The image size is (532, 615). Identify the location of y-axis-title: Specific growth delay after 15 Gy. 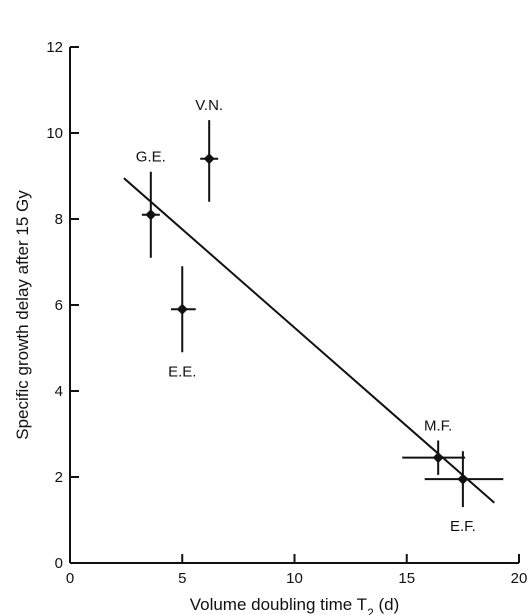
(22, 315).